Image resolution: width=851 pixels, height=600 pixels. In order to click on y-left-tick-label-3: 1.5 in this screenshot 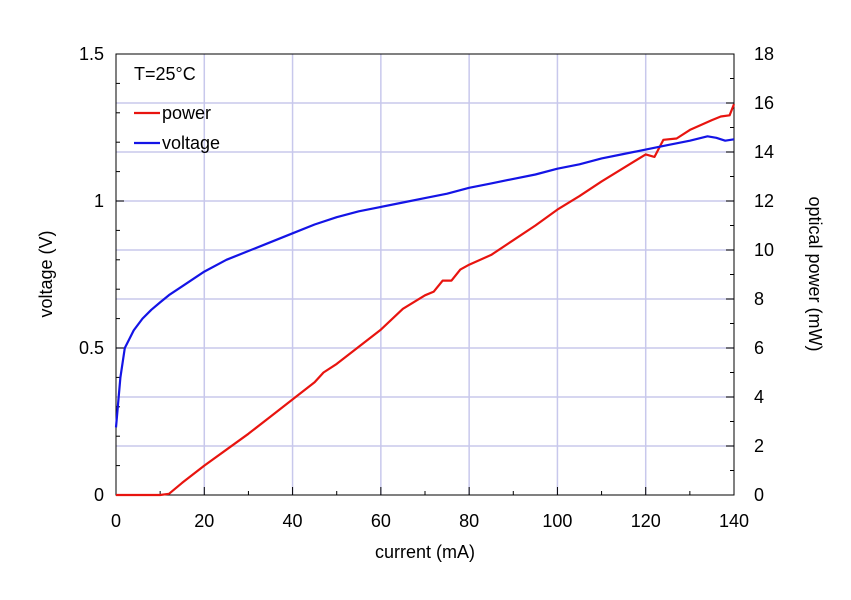, I will do `click(91, 54)`.